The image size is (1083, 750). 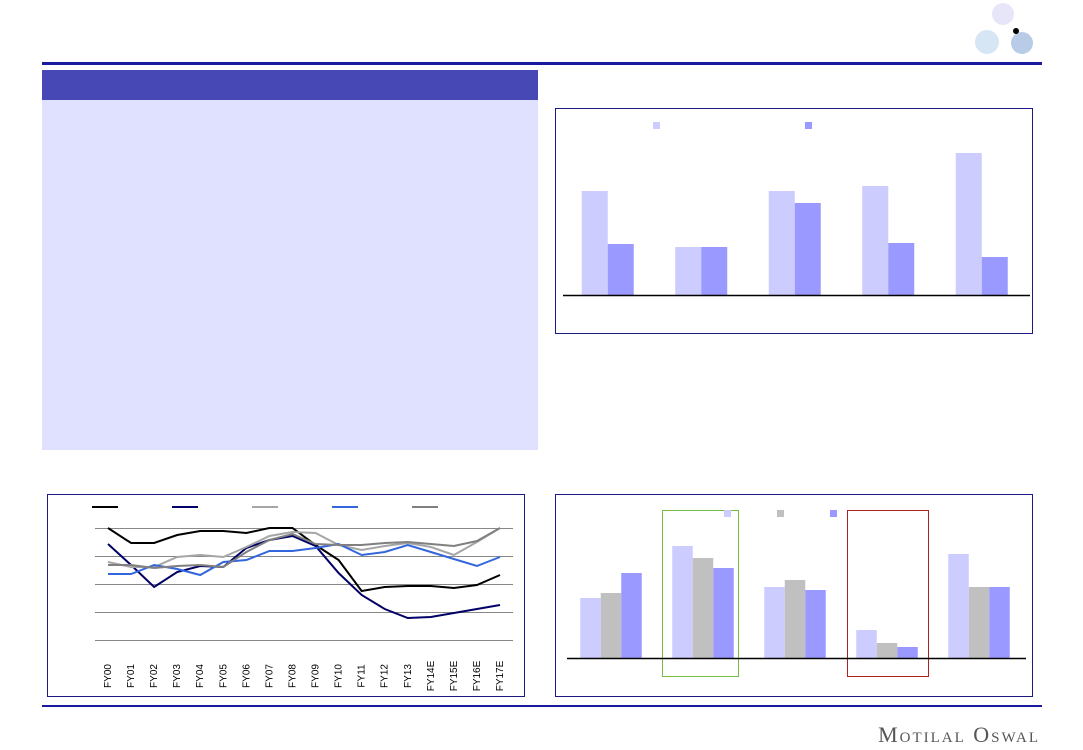 What do you see at coordinates (131, 676) in the screenshot?
I see `x-tick-label: FY01` at bounding box center [131, 676].